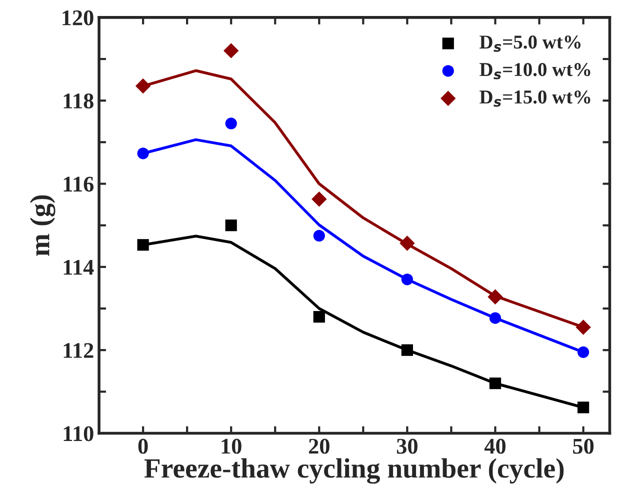  What do you see at coordinates (78, 18) in the screenshot?
I see `y-tick-label: 120` at bounding box center [78, 18].